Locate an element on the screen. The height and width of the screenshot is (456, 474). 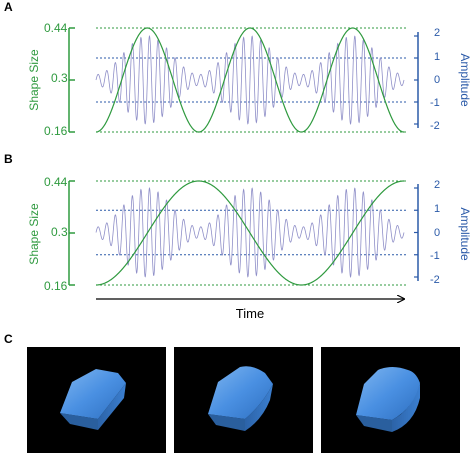
panel-a-right-tick-0: 0 is located at coordinates (437, 80).